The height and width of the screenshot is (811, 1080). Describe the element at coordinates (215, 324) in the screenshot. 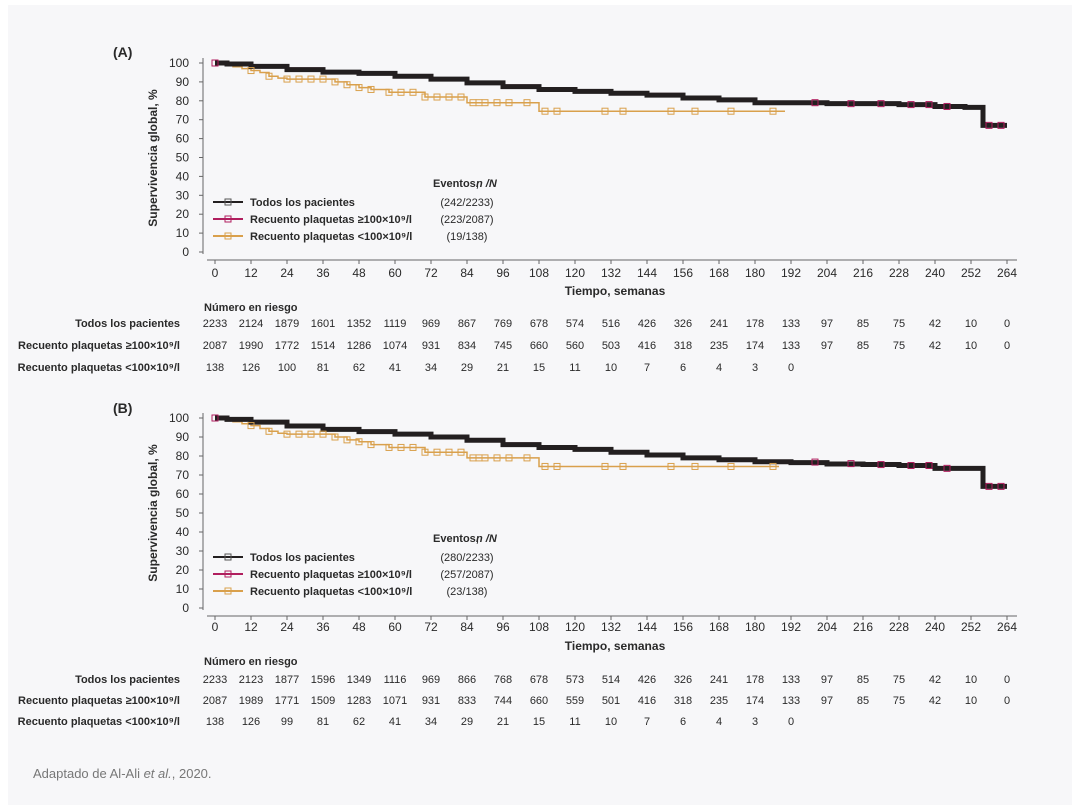

I see `risk-cell: 2233` at that location.